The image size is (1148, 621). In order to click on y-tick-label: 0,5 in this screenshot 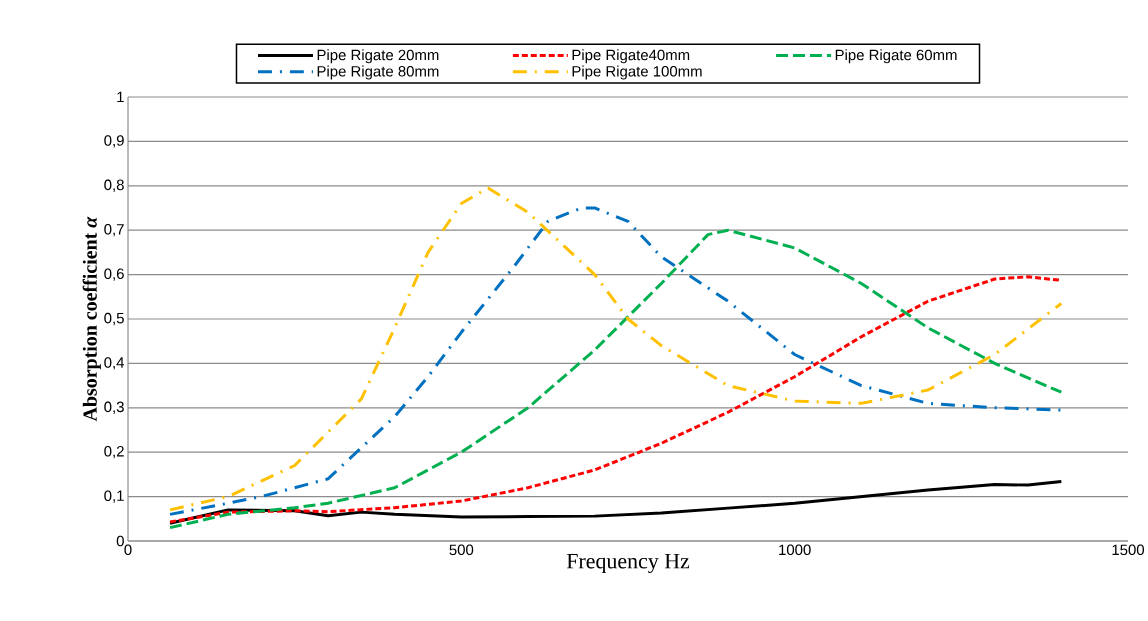, I will do `click(114, 319)`.